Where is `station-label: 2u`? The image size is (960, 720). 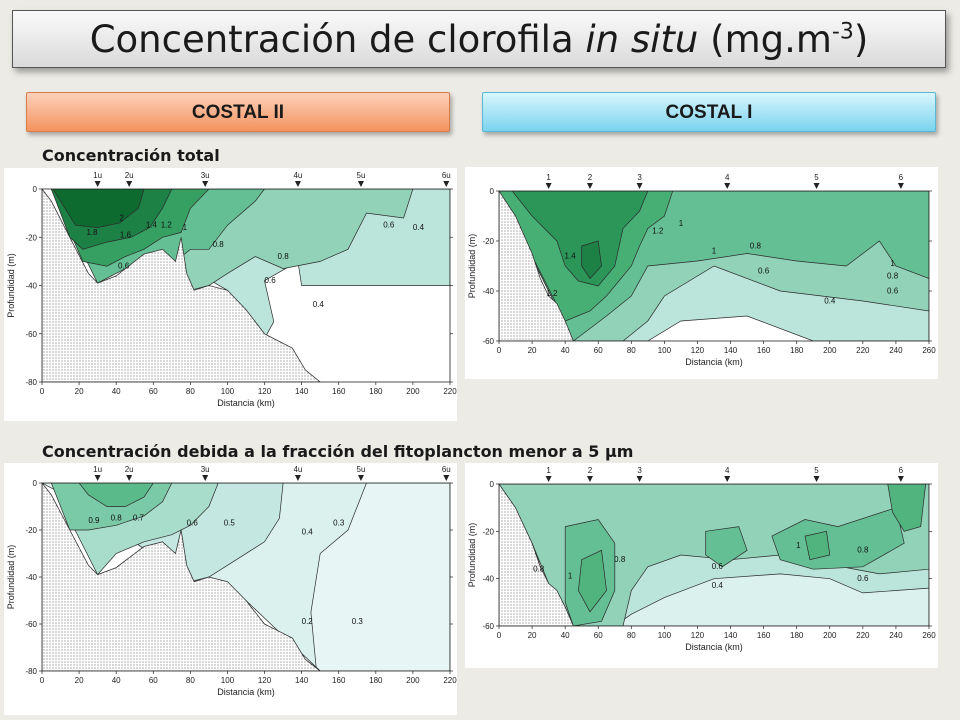 station-label: 2u is located at coordinates (129, 469).